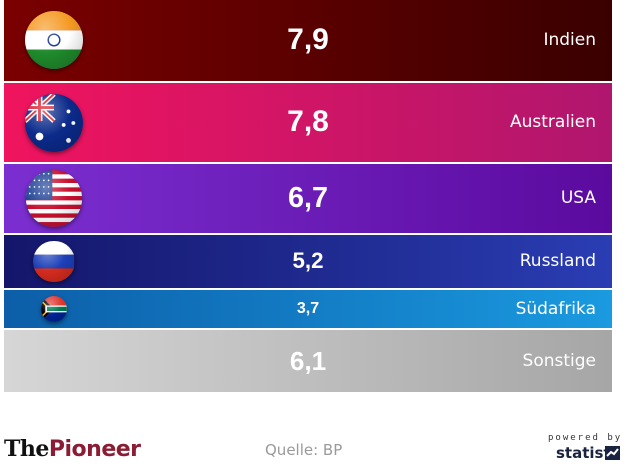 Image resolution: width=627 pixels, height=469 pixels. What do you see at coordinates (612, 453) in the screenshot?
I see `statista-icon` at bounding box center [612, 453].